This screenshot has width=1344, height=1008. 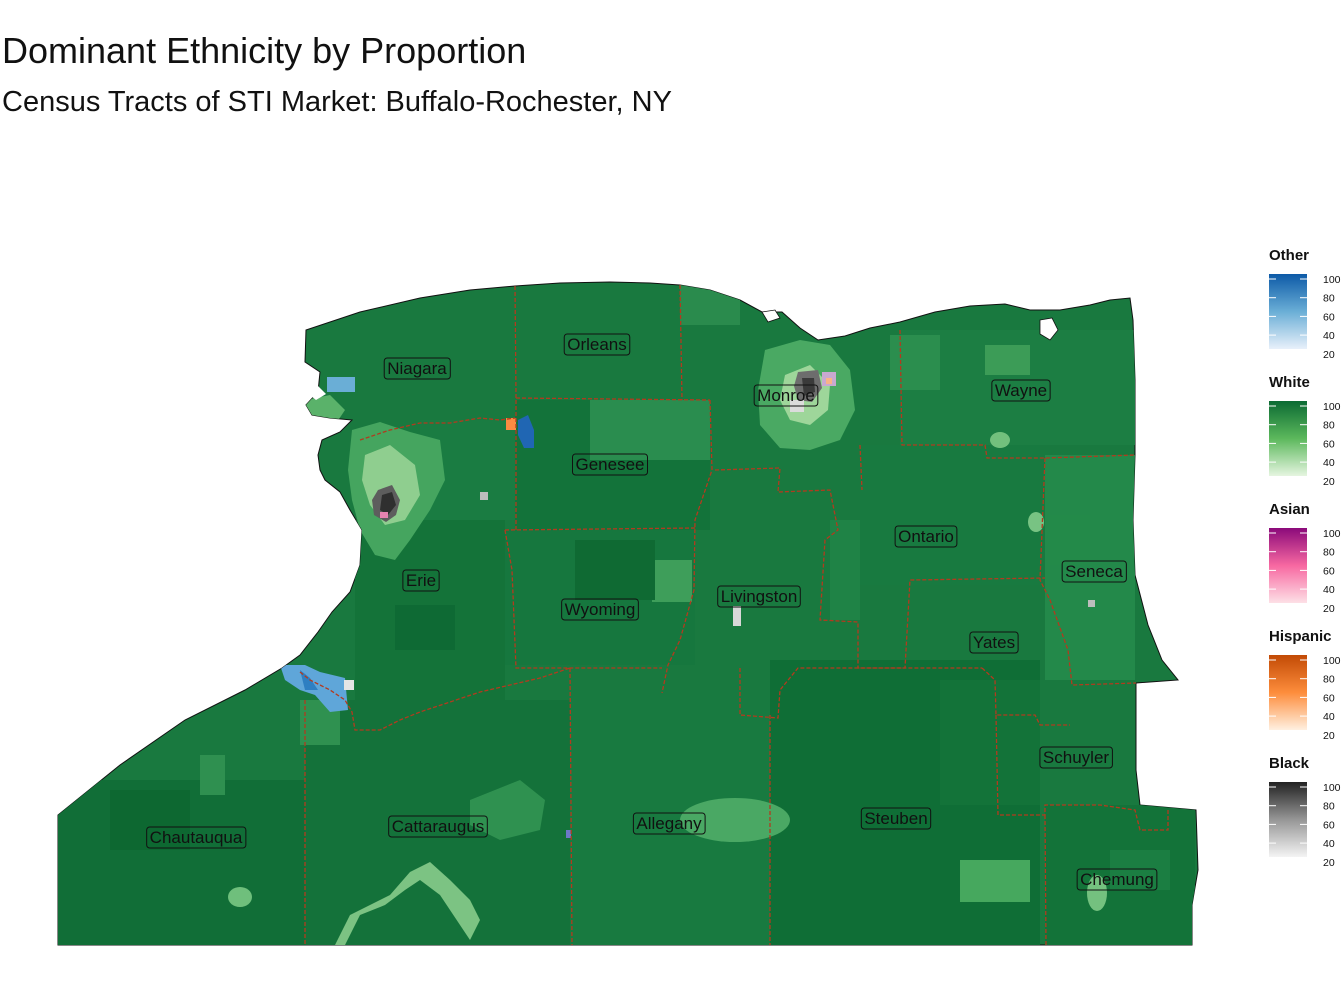 I want to click on legend-tick-black: 80, so click(x=1329, y=807).